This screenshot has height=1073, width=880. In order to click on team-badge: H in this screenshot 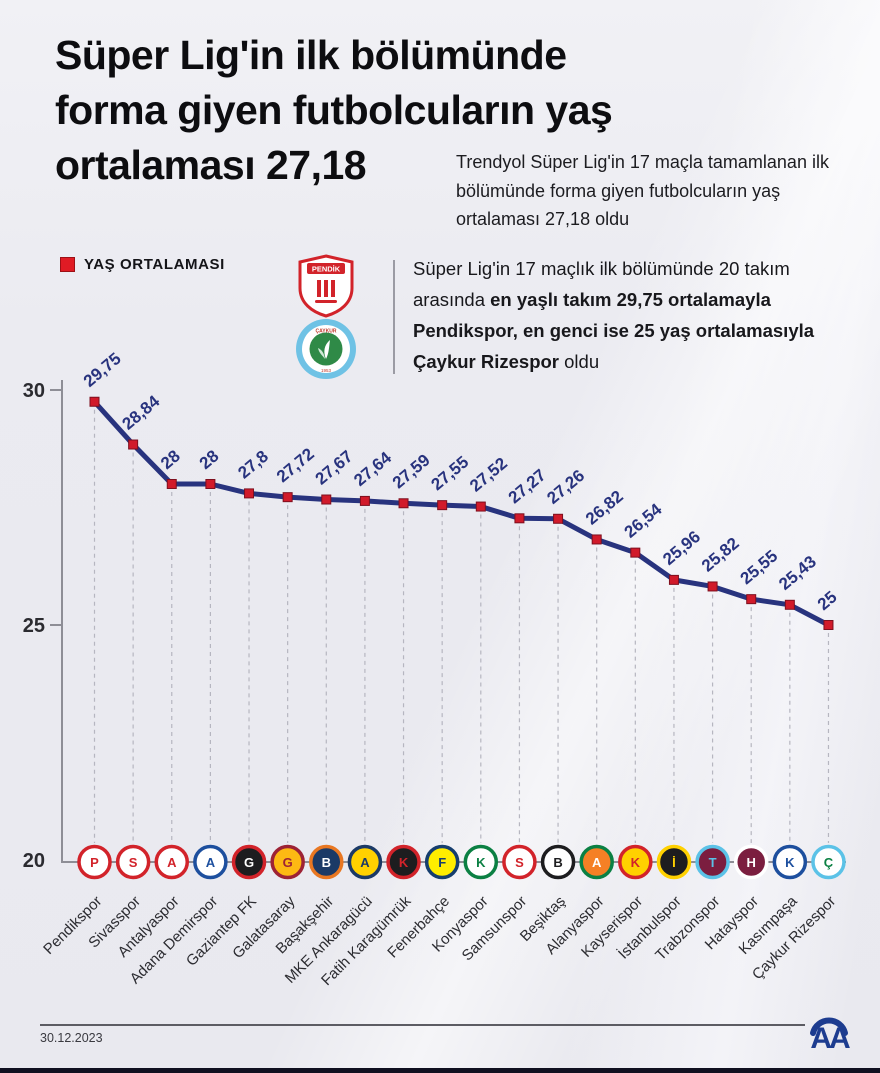, I will do `click(751, 862)`.